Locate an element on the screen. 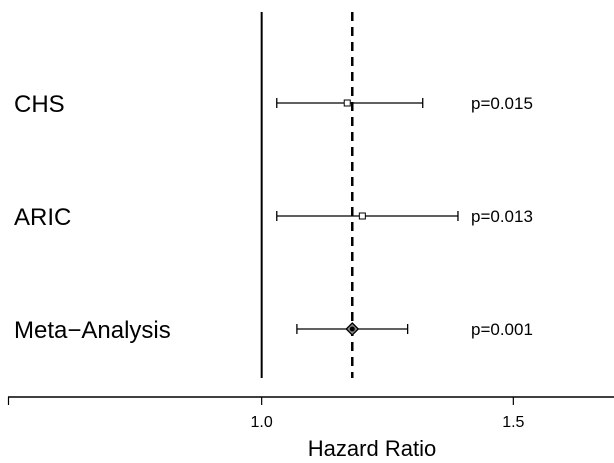 The image size is (614, 463). p-value-label: p=0.013 is located at coordinates (502, 216).